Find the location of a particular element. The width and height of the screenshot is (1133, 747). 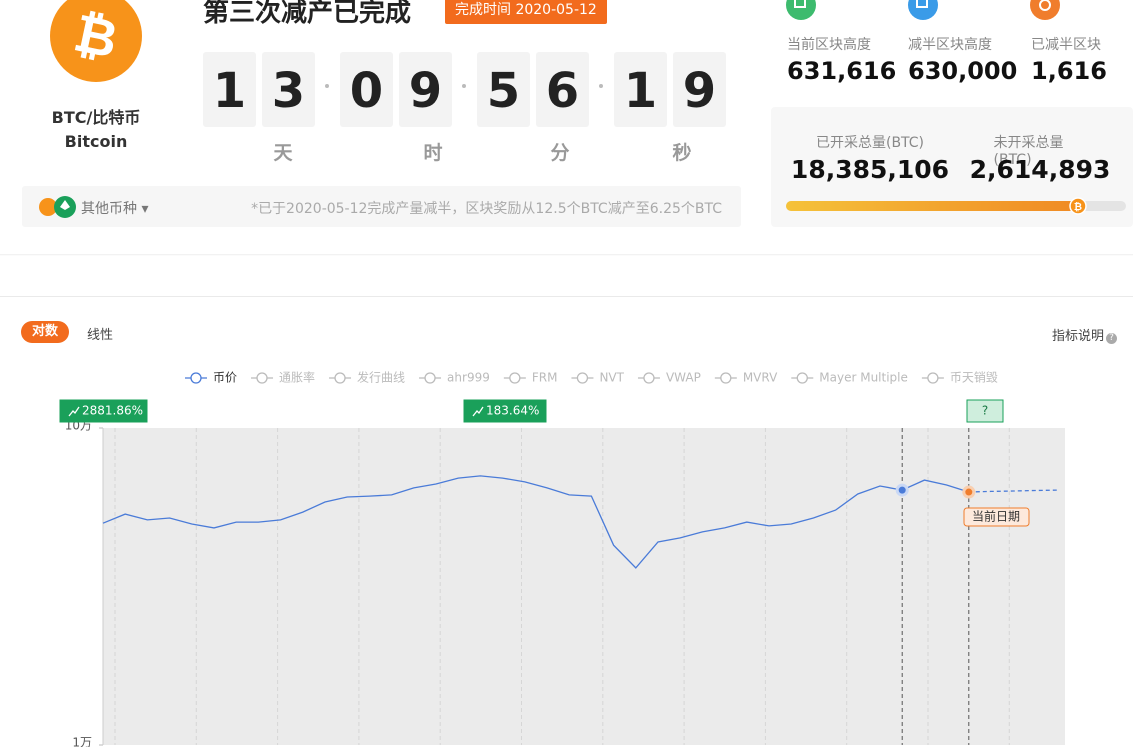

countdown-unit: 时 is located at coordinates (433, 153).